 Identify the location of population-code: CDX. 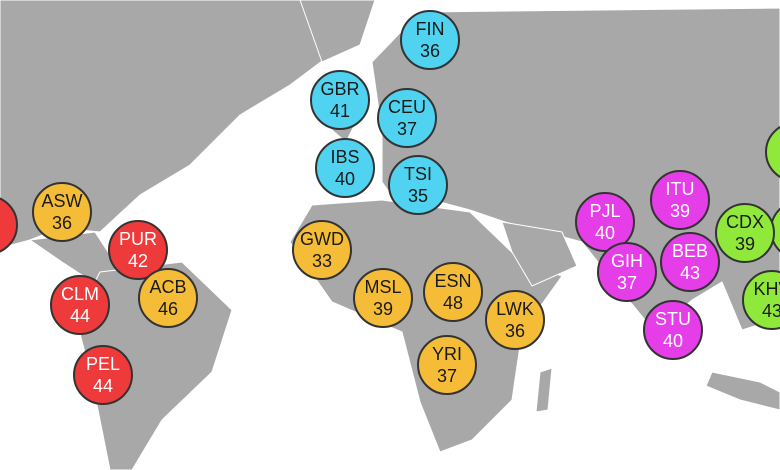
(745, 222).